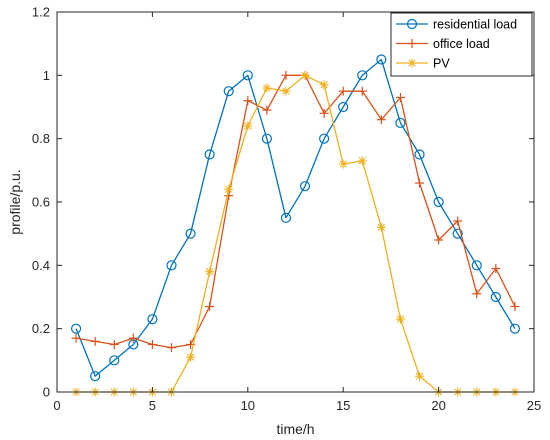 The width and height of the screenshot is (550, 440). What do you see at coordinates (475, 25) in the screenshot?
I see `legend-label: residential load` at bounding box center [475, 25].